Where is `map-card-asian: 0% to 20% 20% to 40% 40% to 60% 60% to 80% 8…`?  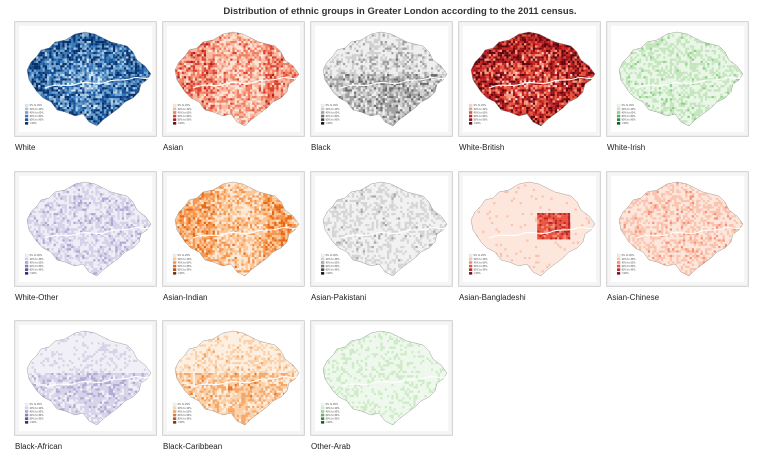
map-card-asian: 0% to 20% 20% to 40% 40% to 60% 60% to 80% 8… is located at coordinates (233, 86).